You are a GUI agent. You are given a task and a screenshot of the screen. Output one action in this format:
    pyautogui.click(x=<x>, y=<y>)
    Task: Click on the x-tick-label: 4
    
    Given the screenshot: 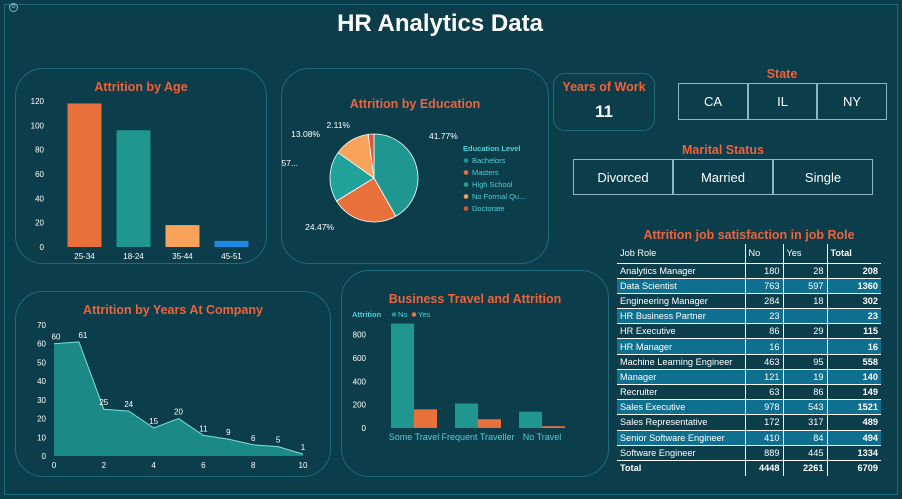 What is the action you would take?
    pyautogui.click(x=153, y=465)
    